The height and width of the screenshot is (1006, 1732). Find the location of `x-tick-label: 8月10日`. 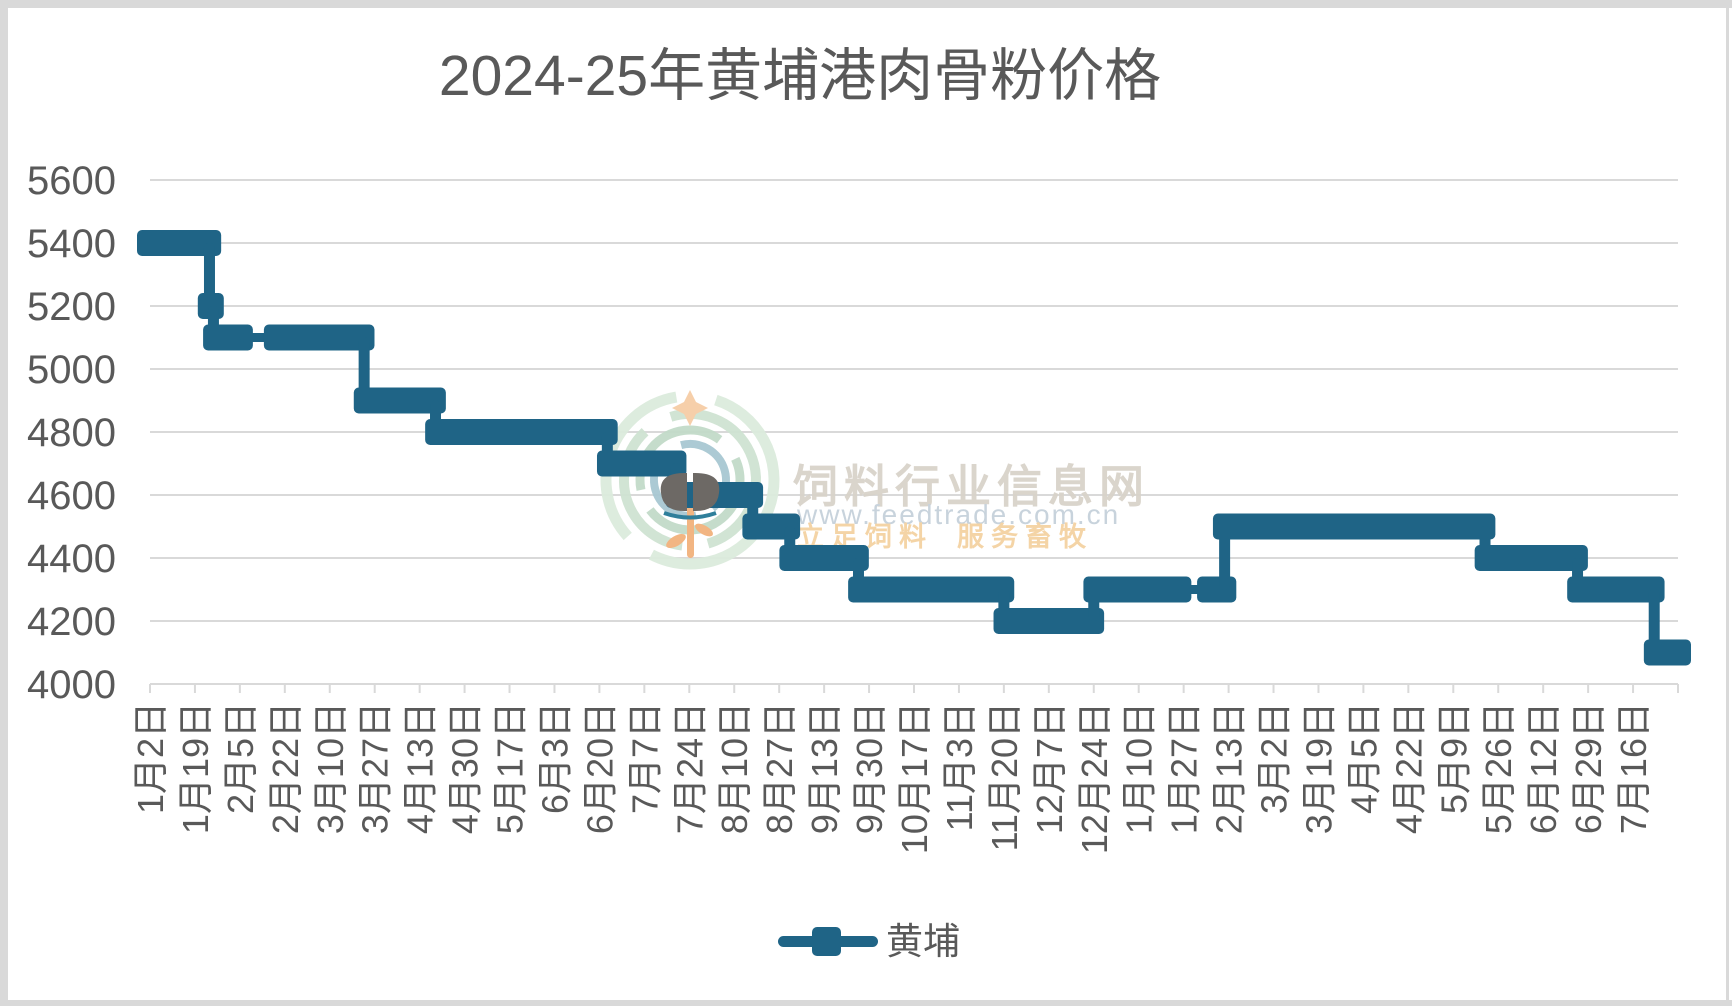

x-tick-label: 8月10日 is located at coordinates (734, 768).